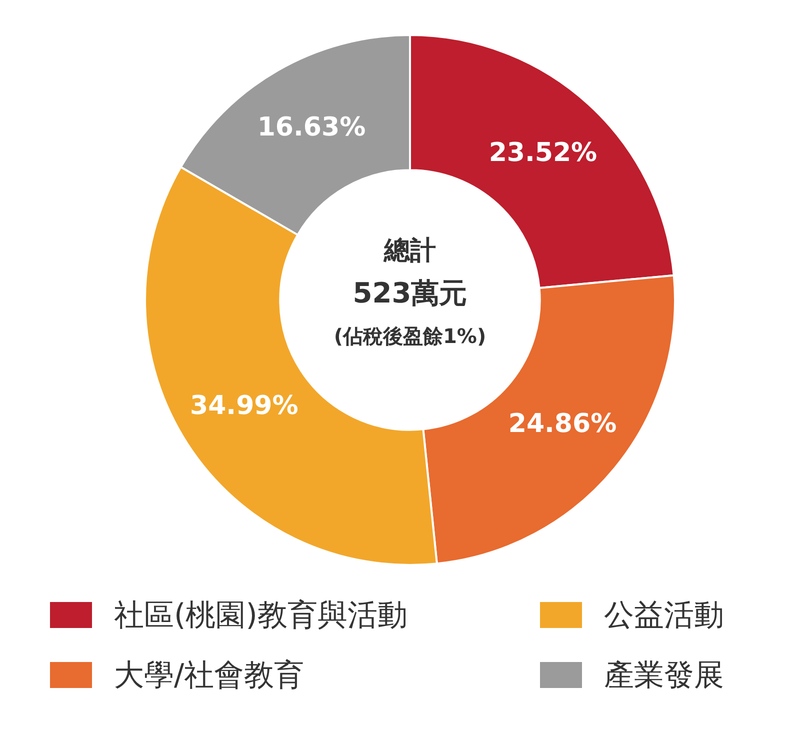 The image size is (800, 756). Describe the element at coordinates (543, 153) in the screenshot. I see `data-label: 23.52%` at that location.